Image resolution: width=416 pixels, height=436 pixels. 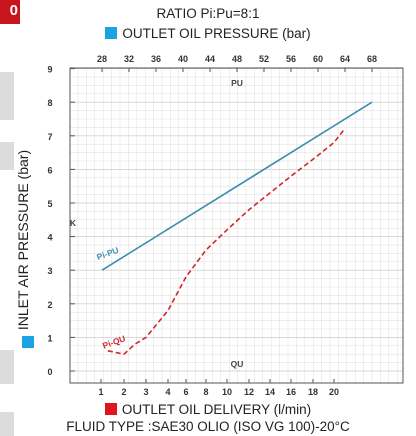 What do you see at coordinates (216, 409) in the screenshot?
I see `bottom-axis-label: OUTLET OIL DELIVERY (l/min)` at bounding box center [216, 409].